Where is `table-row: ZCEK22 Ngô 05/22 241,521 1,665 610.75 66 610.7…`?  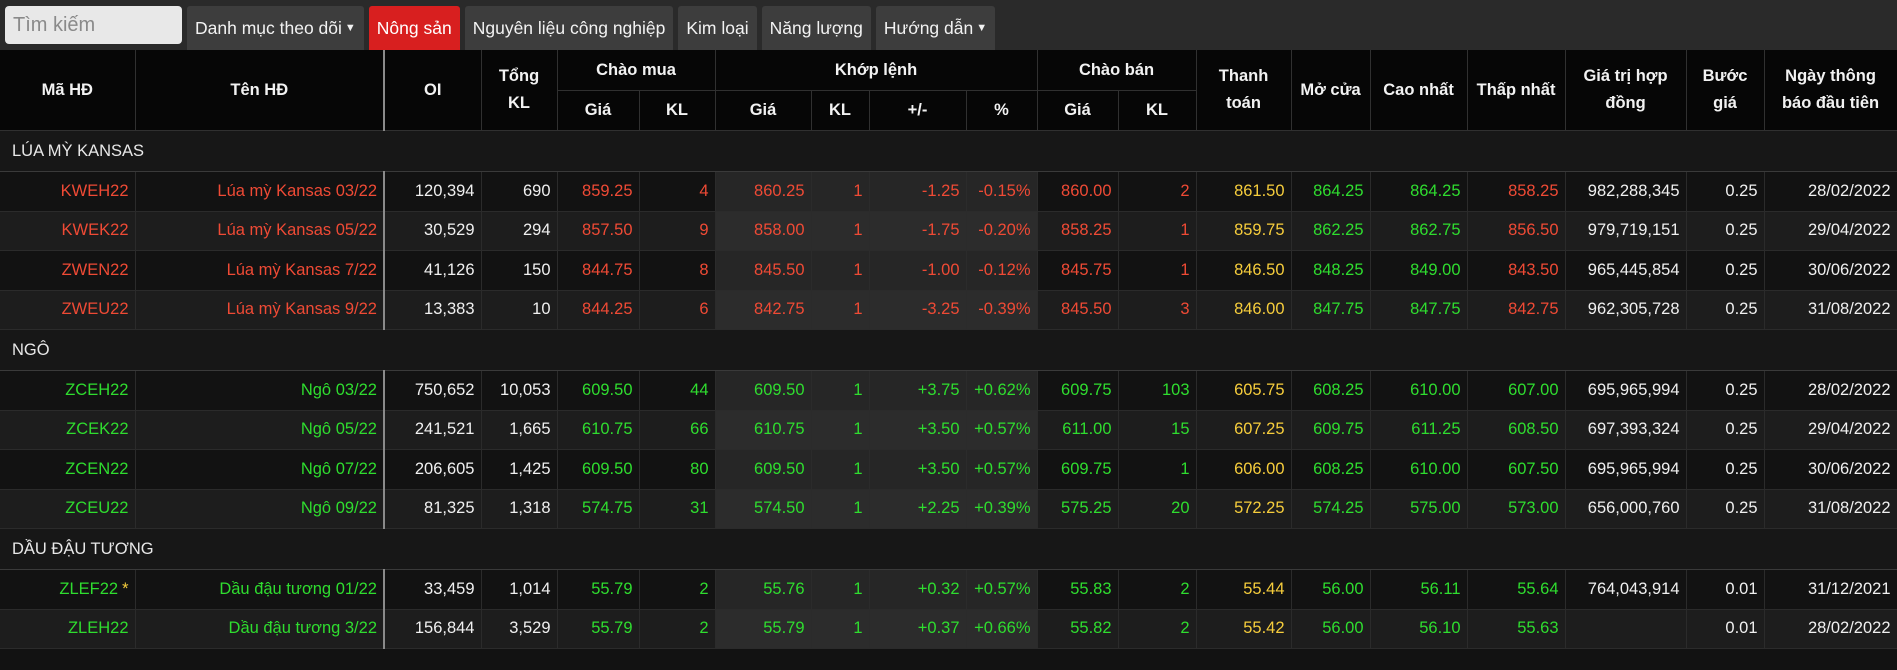
table-row: ZCEK22 Ngô 05/22 241,521 1,665 610.75 66 610.7… is located at coordinates (948, 430).